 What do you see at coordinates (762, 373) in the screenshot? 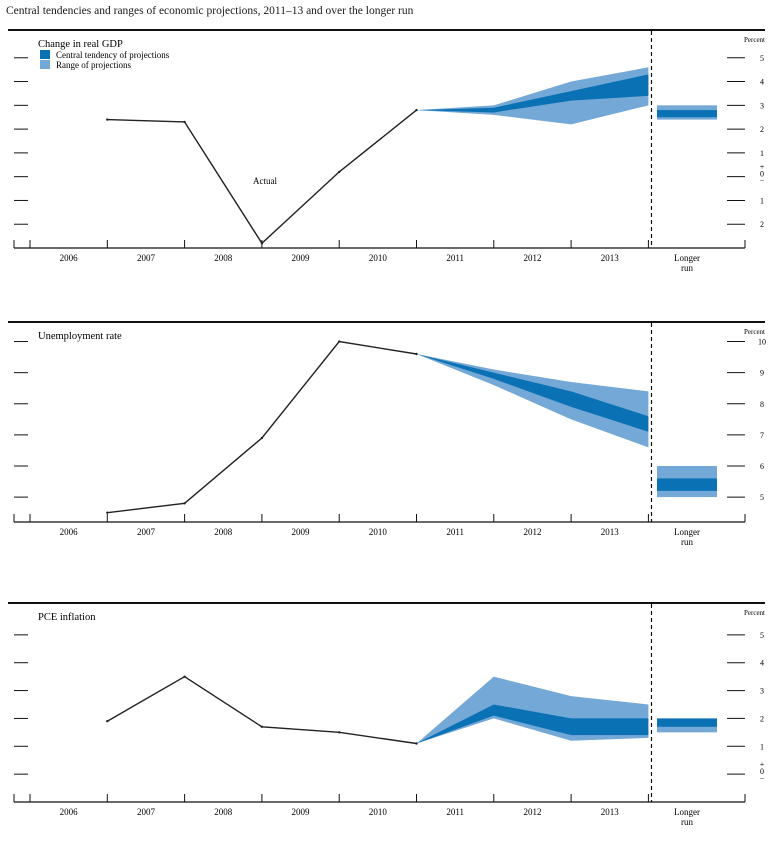
I see `y-tick-label: 9` at bounding box center [762, 373].